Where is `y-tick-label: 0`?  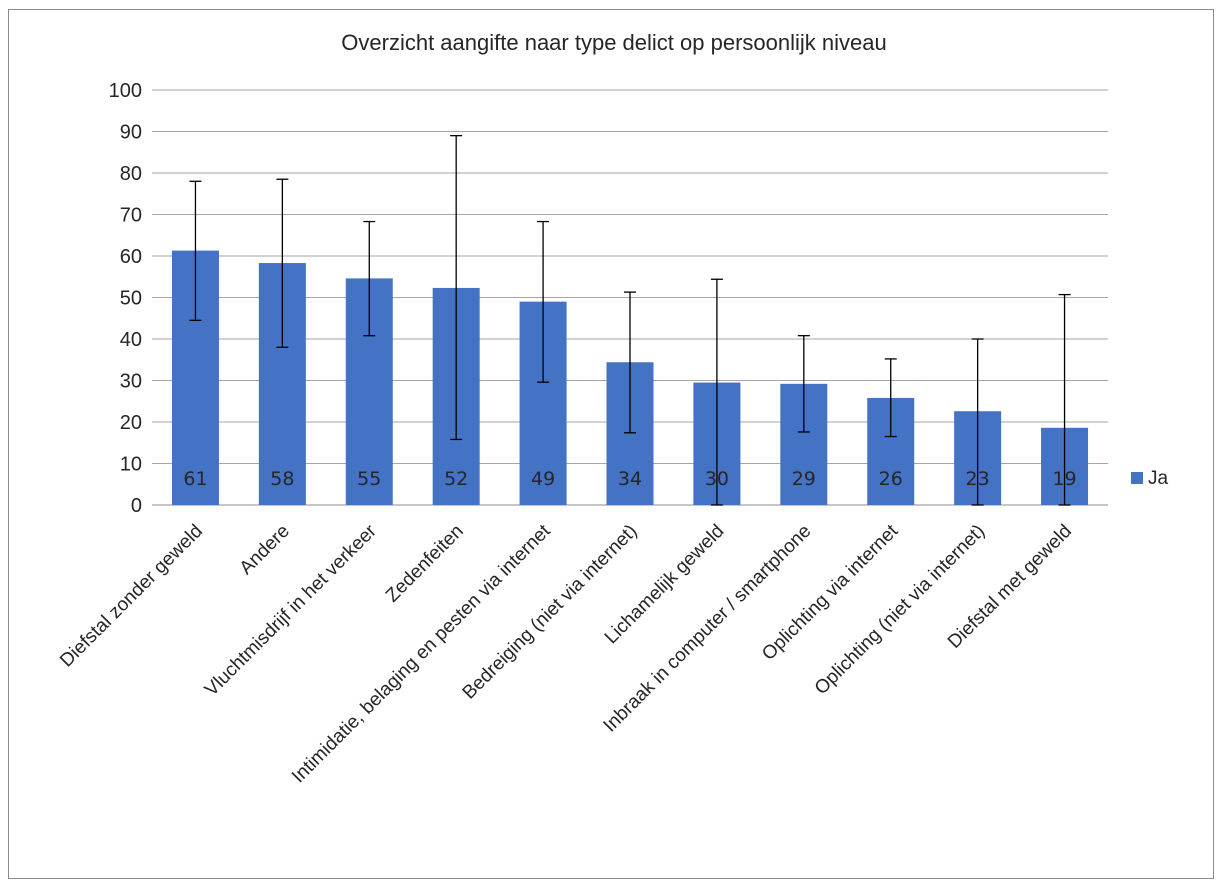 y-tick-label: 0 is located at coordinates (136, 506).